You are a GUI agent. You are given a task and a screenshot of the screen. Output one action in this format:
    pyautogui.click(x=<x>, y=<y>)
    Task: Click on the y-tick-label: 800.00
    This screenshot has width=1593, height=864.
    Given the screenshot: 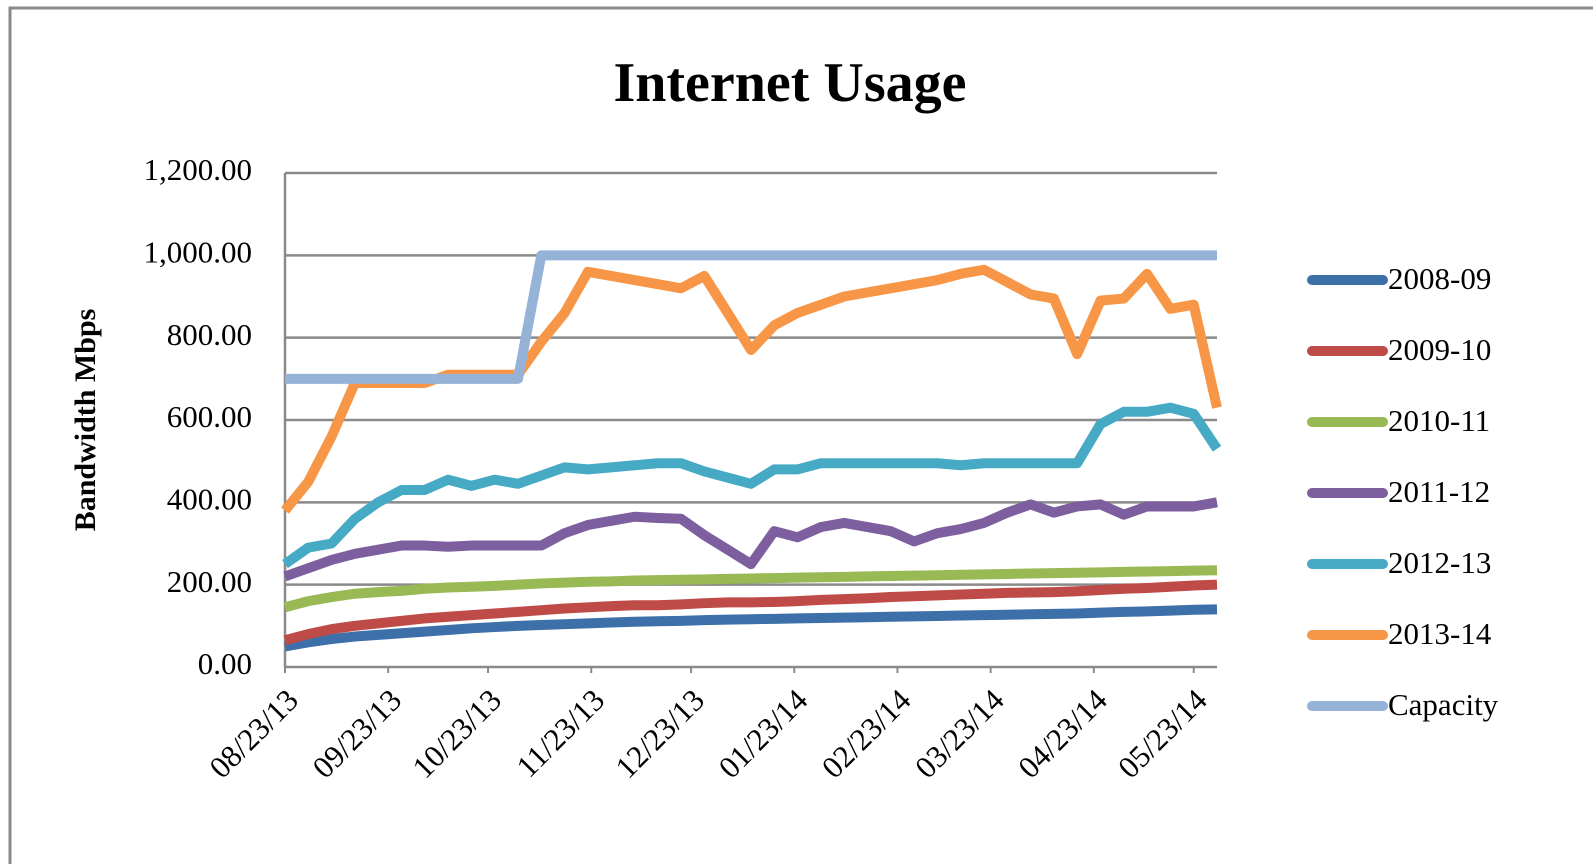 What is the action you would take?
    pyautogui.click(x=209, y=334)
    